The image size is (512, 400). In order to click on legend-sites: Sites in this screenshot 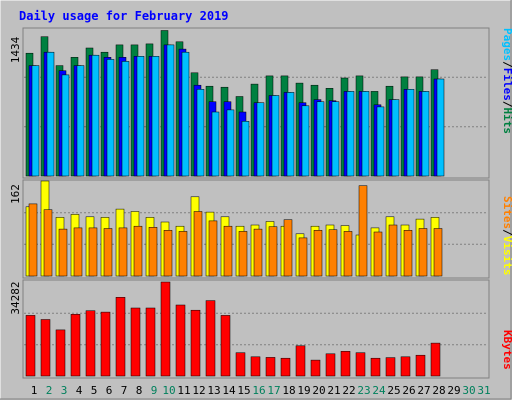, I will do `click(506, 212)`.